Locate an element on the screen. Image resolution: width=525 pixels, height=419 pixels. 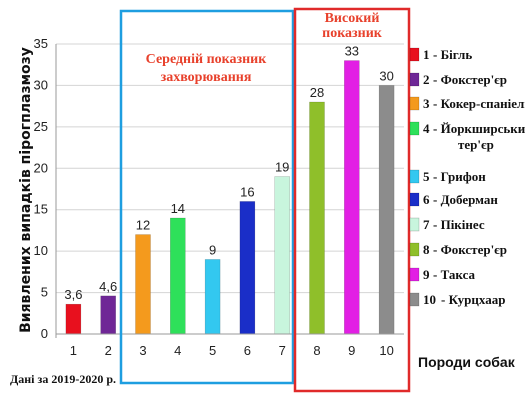
y-axis-label: Виявлених випадків пірогплазмозу is located at coordinates (26, 190).